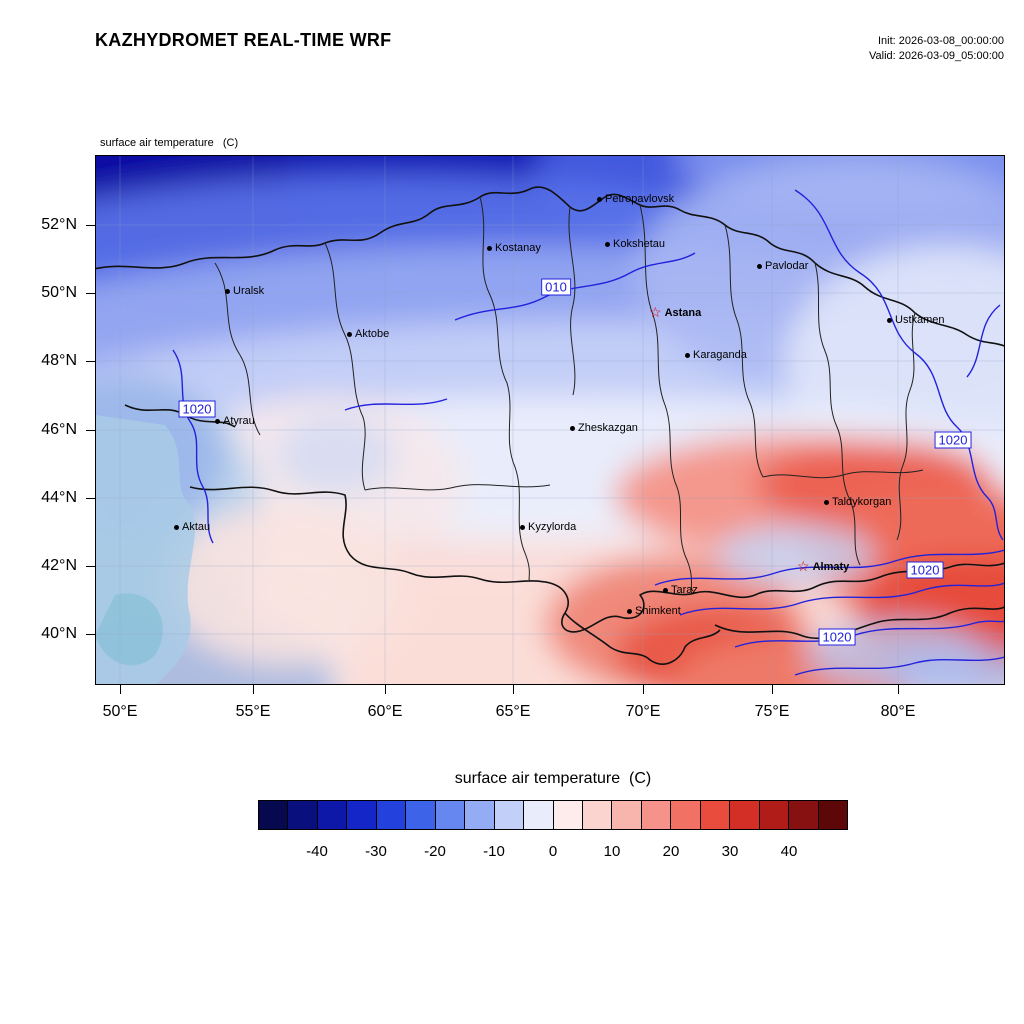 The image size is (1024, 1024). What do you see at coordinates (941, 41) in the screenshot?
I see `init-time: Init: 2026-03-08_00:00:00` at bounding box center [941, 41].